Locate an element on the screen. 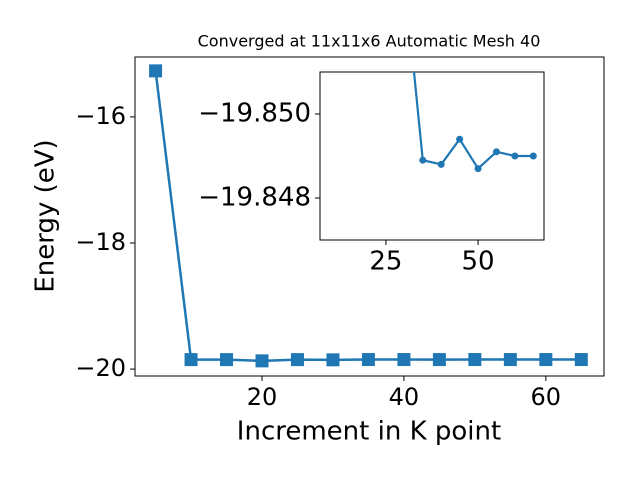  y-tick-label: −18 is located at coordinates (100, 242).